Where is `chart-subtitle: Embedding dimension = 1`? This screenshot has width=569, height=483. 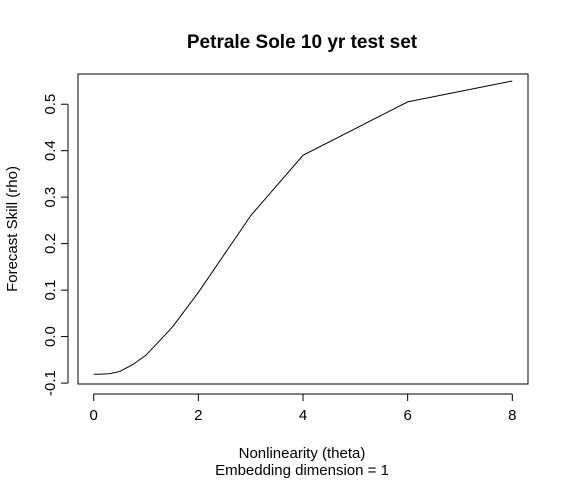 chart-subtitle: Embedding dimension = 1 is located at coordinates (302, 470).